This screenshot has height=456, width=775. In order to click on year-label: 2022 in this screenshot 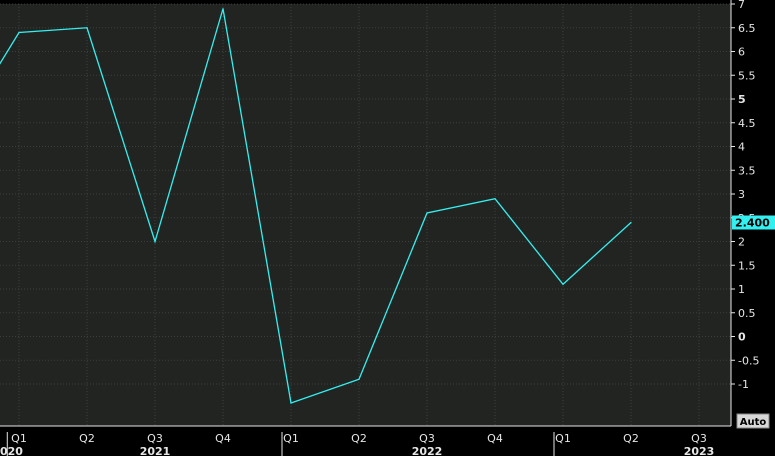, I will do `click(427, 450)`.